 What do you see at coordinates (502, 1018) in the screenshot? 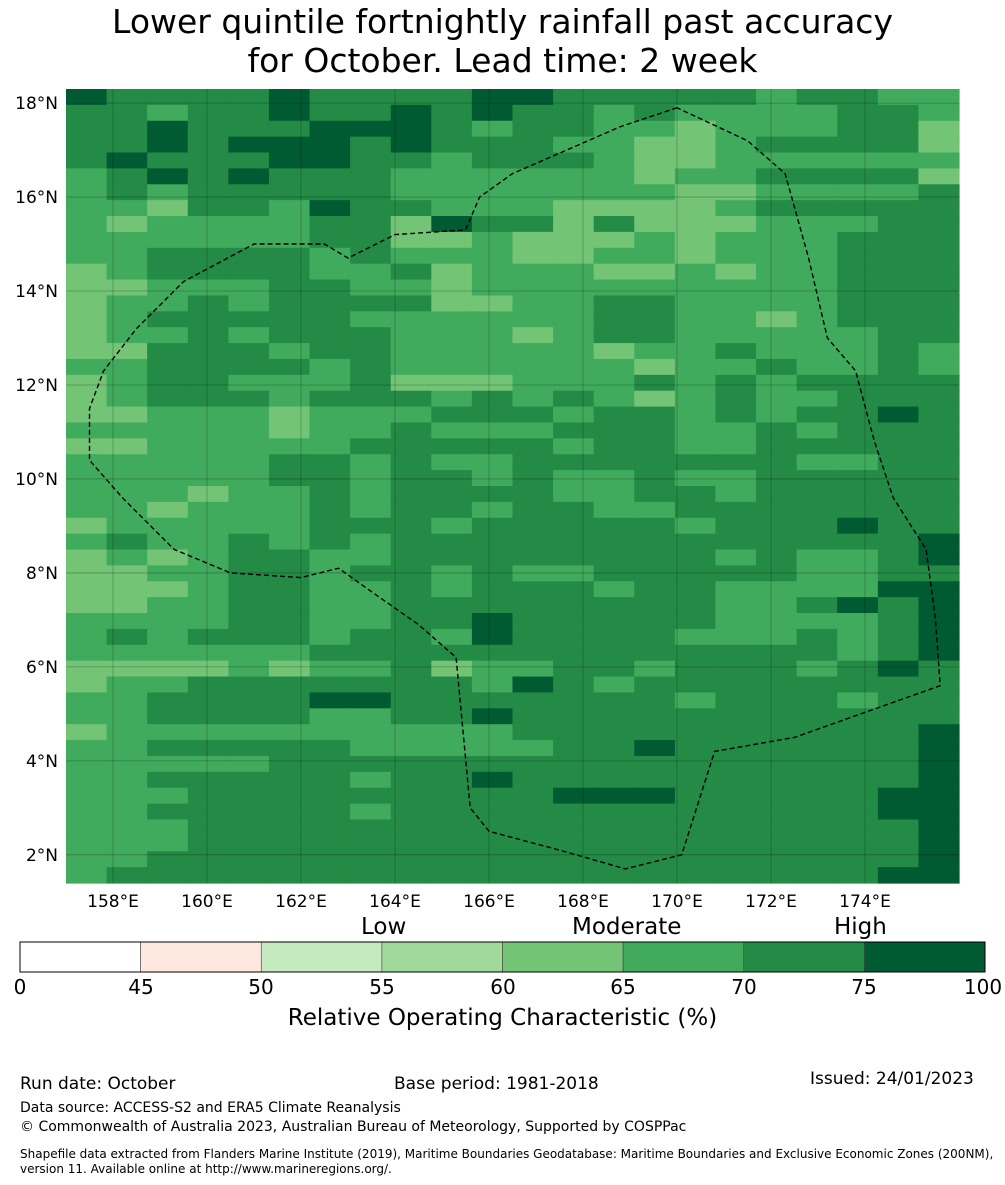
I see `colorbar-title: Relative Operating Characteristic (%)` at bounding box center [502, 1018].